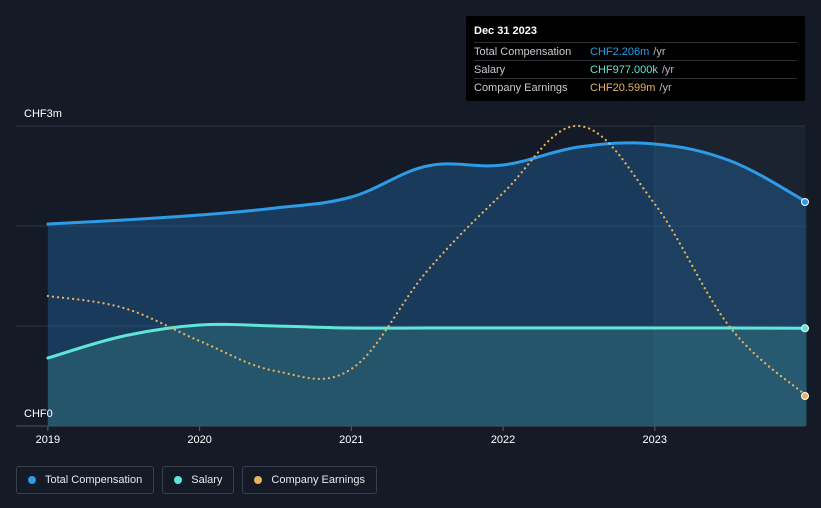 The image size is (821, 508). I want to click on y-axis-top-label: CHF3m, so click(43, 114).